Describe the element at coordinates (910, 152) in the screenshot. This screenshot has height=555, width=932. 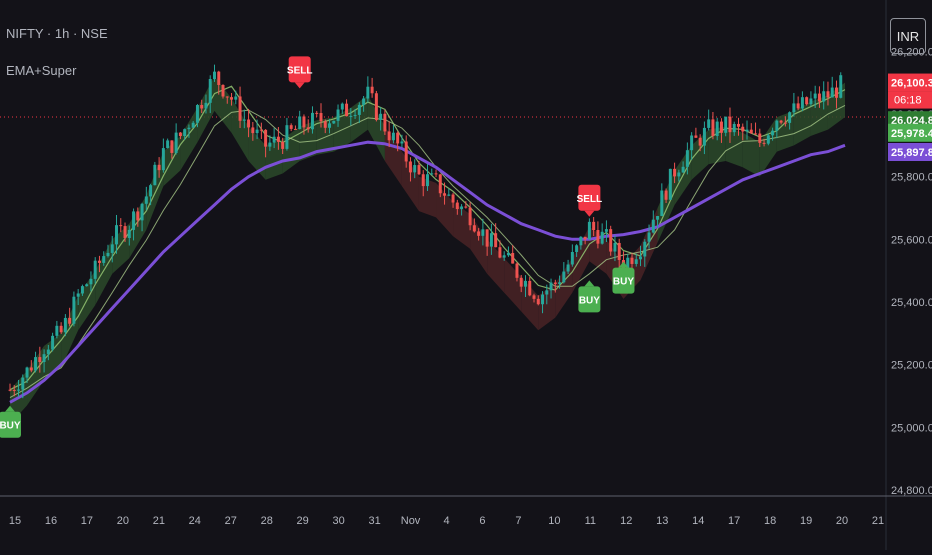
I see `price-tag-box` at that location.